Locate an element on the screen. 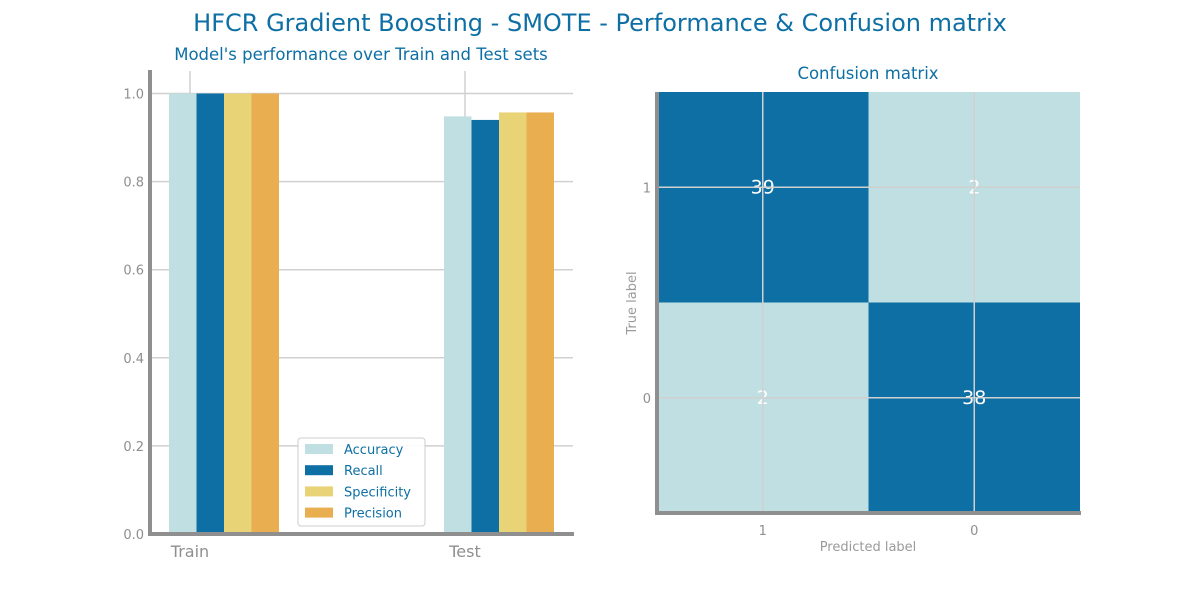  legend-label-accuracy: Accuracy is located at coordinates (374, 450).